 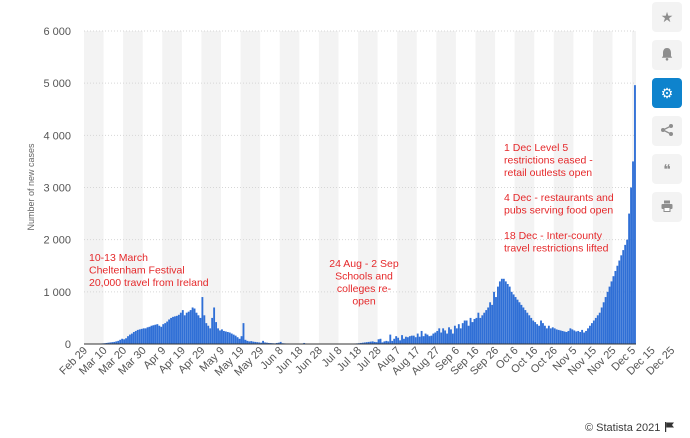 What do you see at coordinates (623, 428) in the screenshot?
I see `statista-credit: © Statista 2021` at bounding box center [623, 428].